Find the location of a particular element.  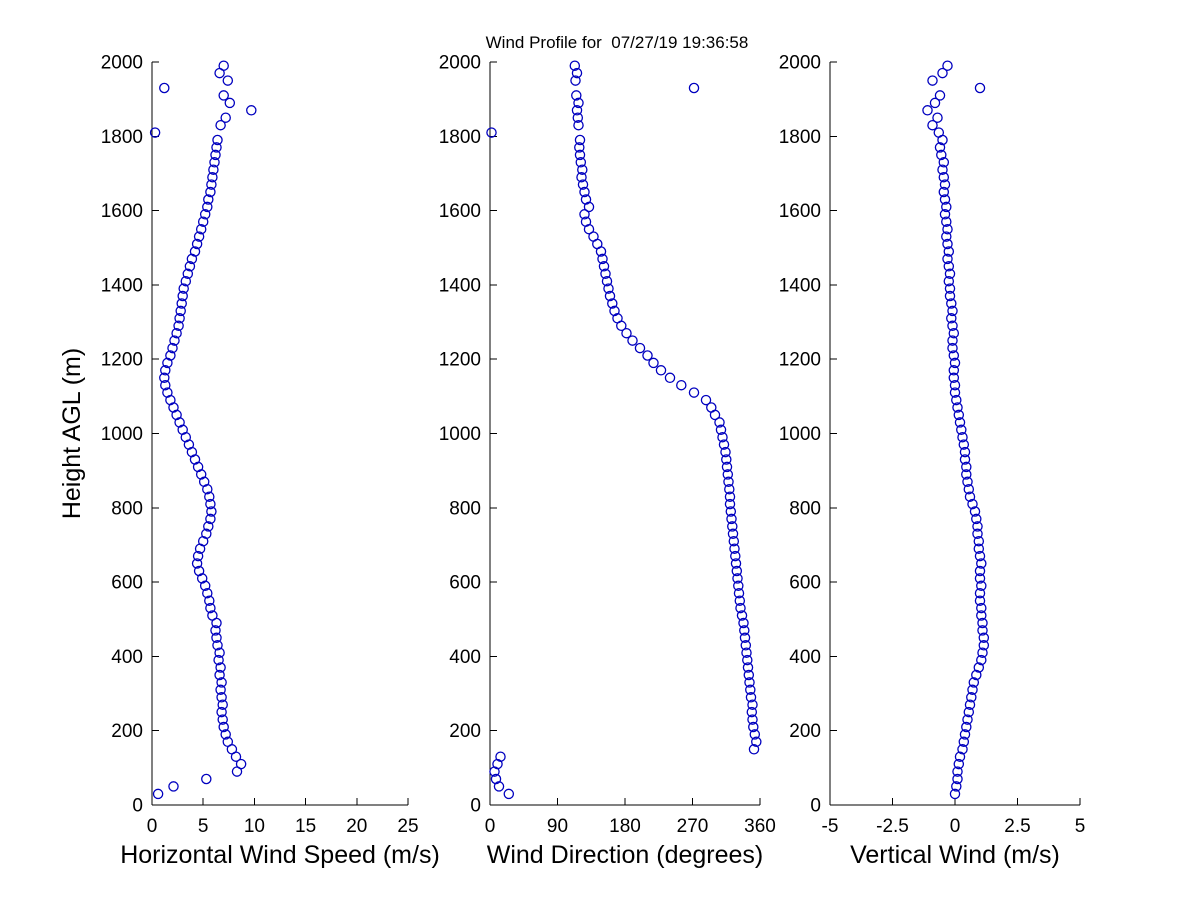

x-tick-label: 2.5 is located at coordinates (1017, 826).